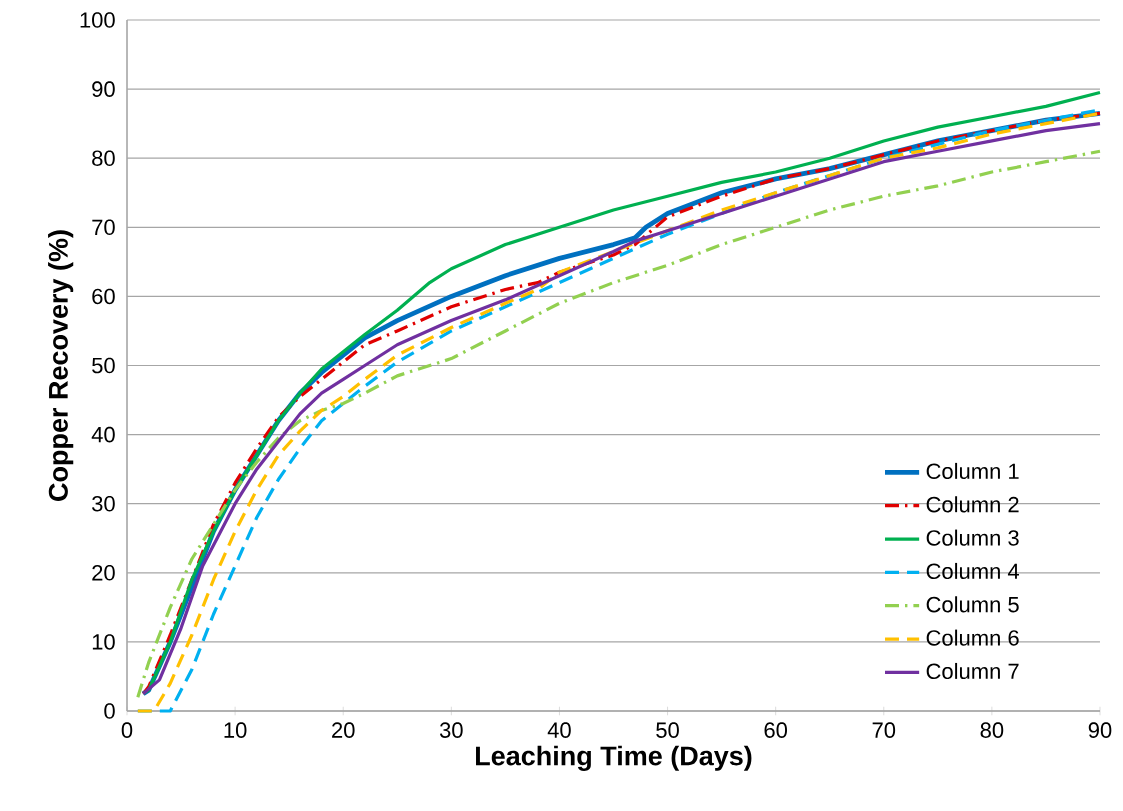 Image resolution: width=1123 pixels, height=811 pixels. I want to click on y-axis-title: Copper Recovery (%), so click(61, 365).